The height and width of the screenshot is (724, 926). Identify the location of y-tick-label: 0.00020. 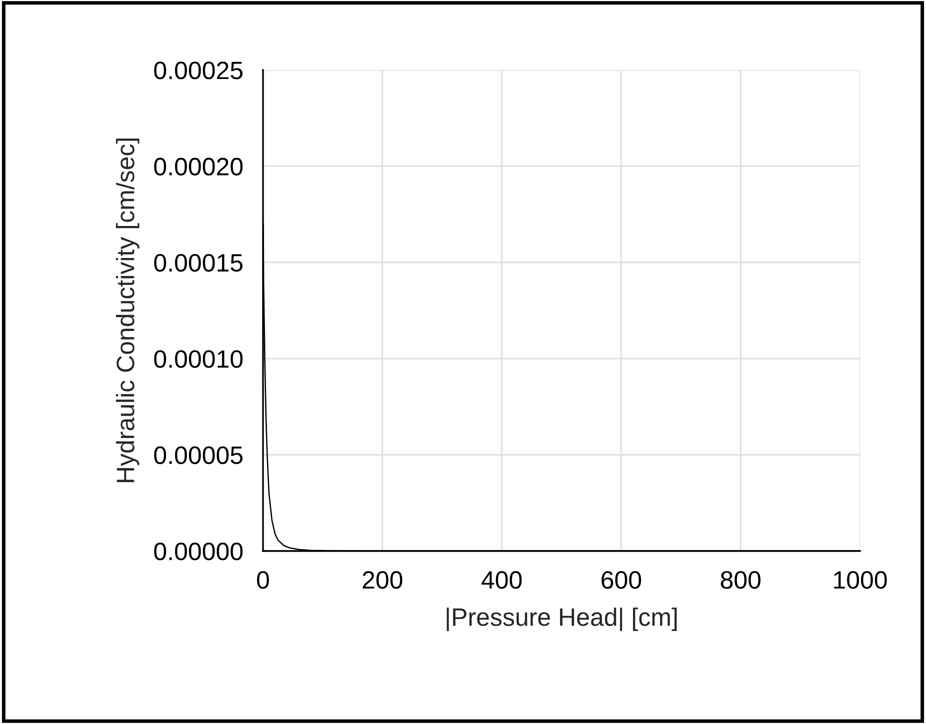
(198, 167).